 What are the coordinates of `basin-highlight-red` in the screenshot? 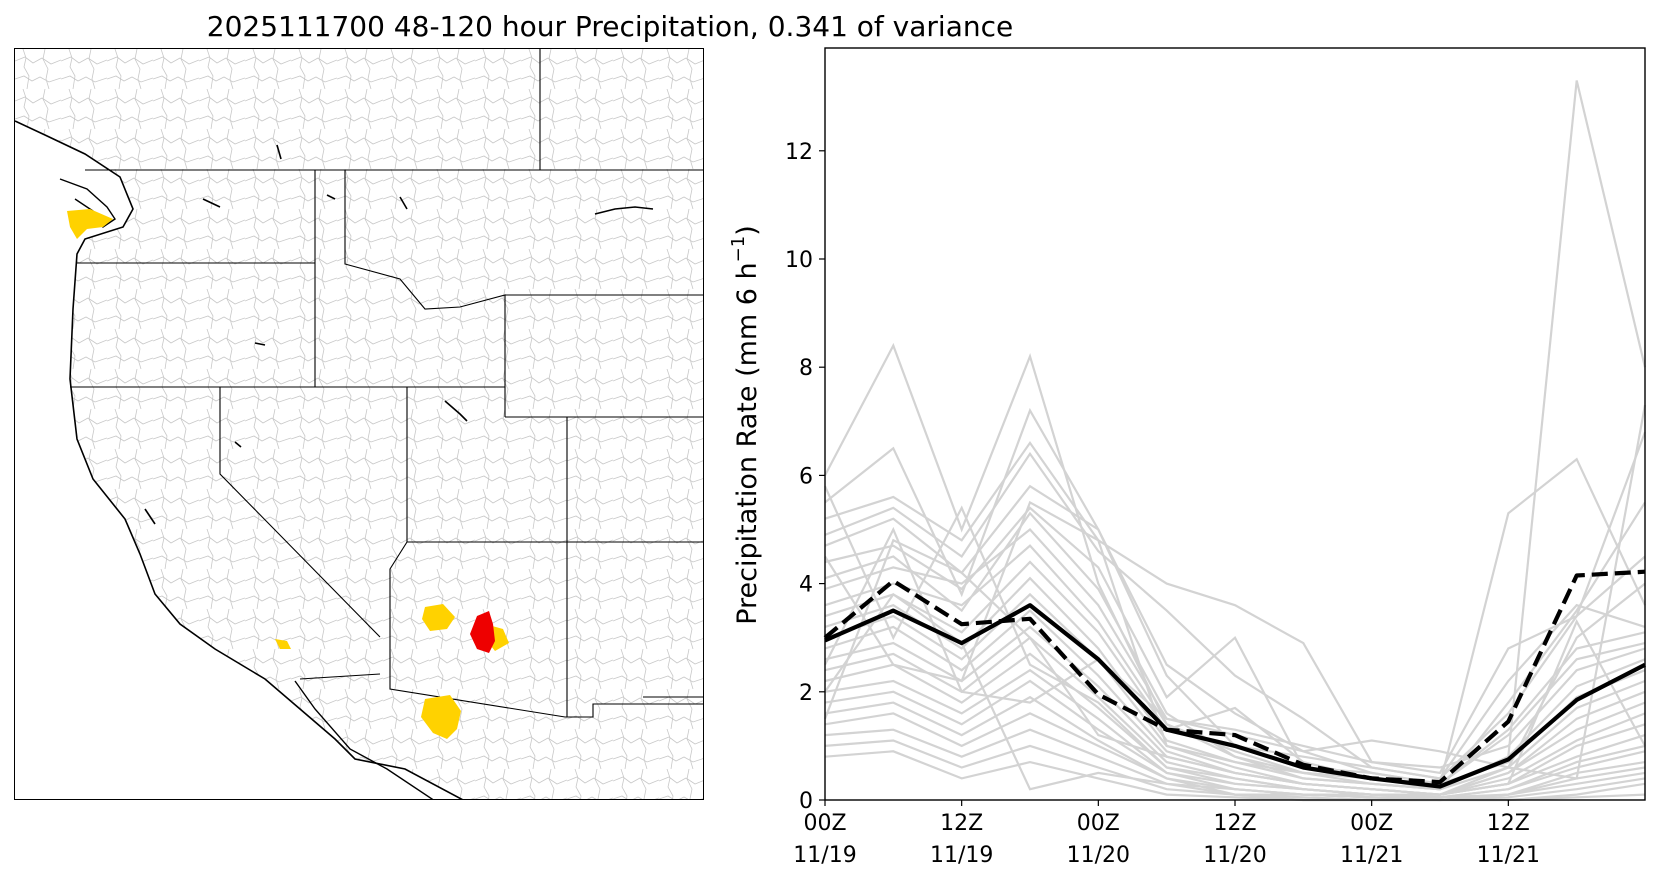 It's located at (482, 632).